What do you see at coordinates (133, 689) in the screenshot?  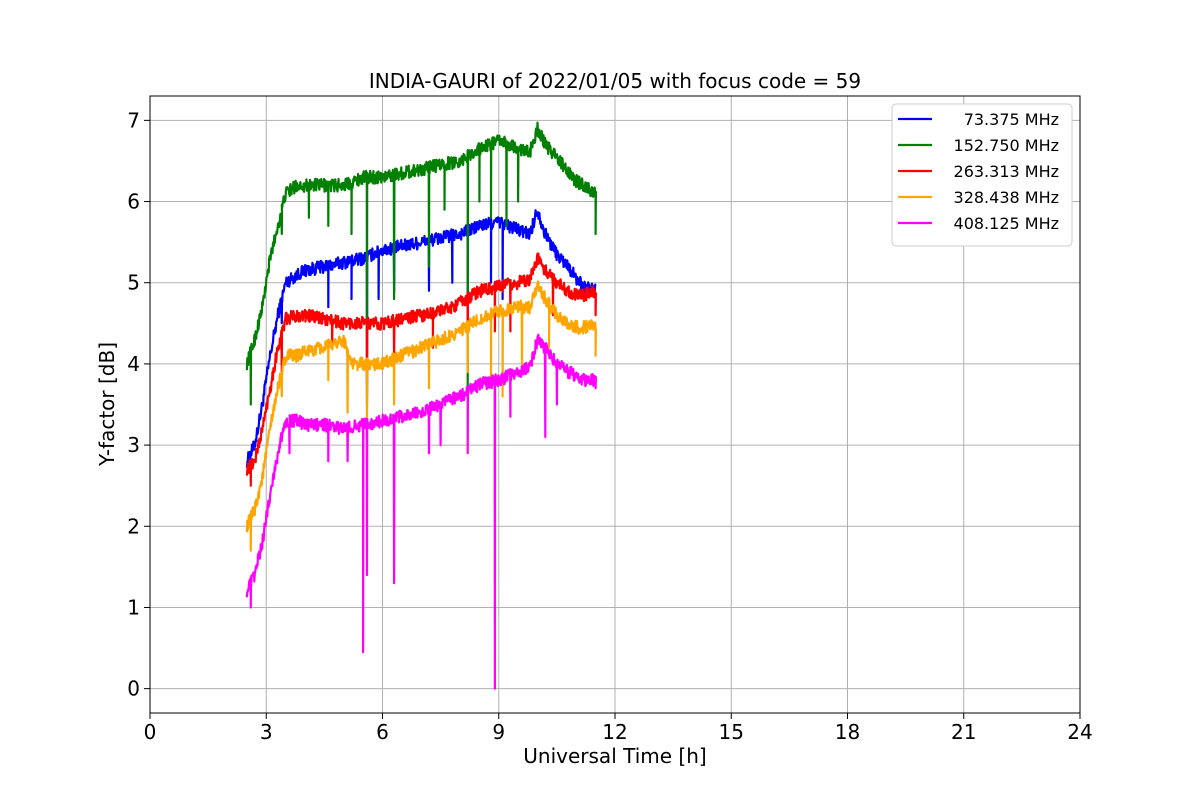 I see `y-tick-label: 0` at bounding box center [133, 689].